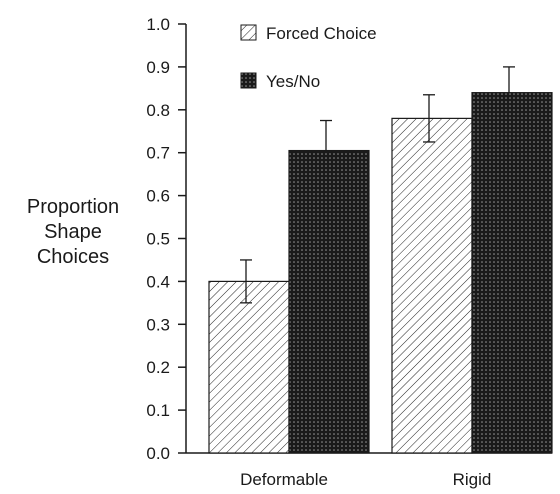  I want to click on y-tick-label: 0.8, so click(158, 110).